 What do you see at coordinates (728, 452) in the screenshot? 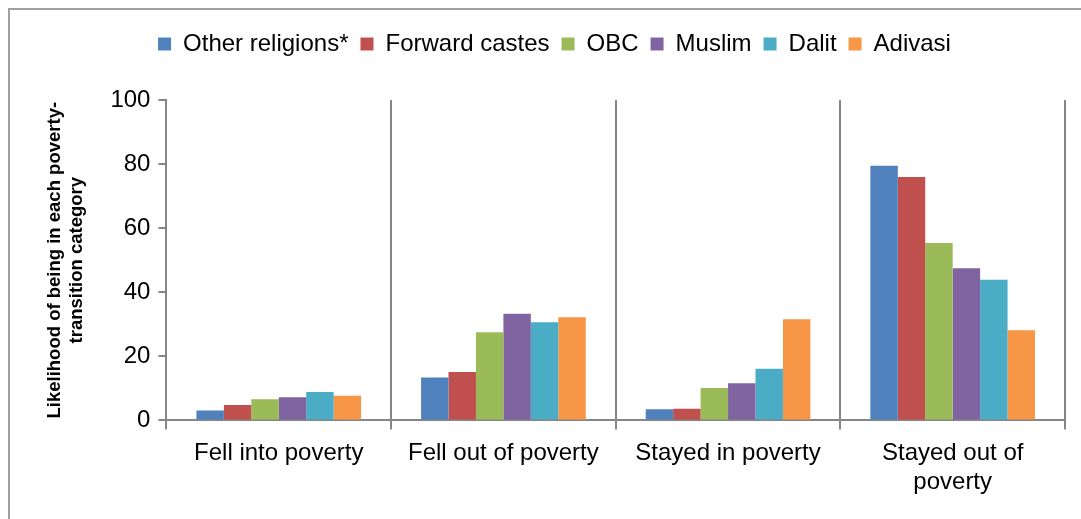
I see `x-tick-label: Stayed in poverty` at bounding box center [728, 452].